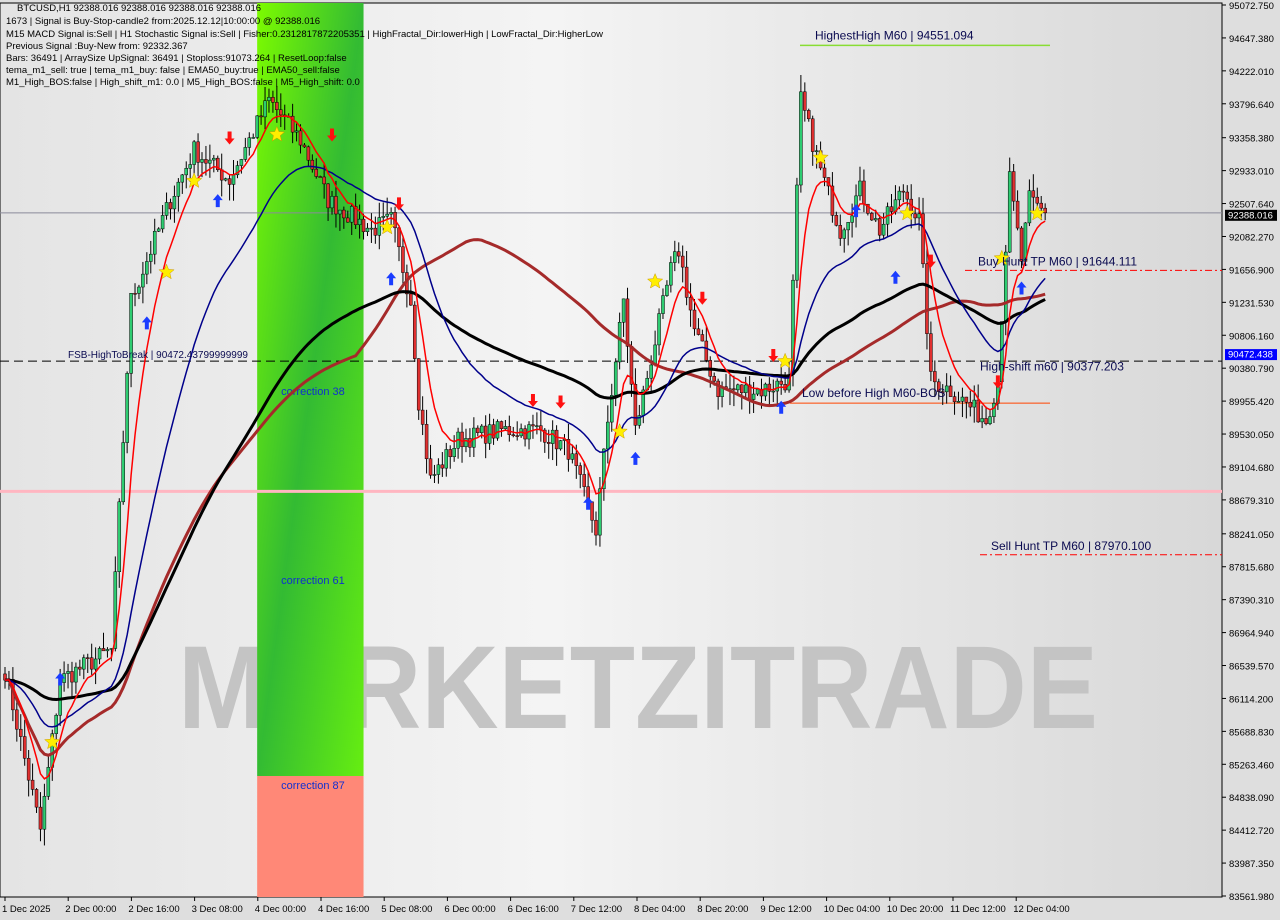  Describe the element at coordinates (97, 46) in the screenshot. I see `info-line-previous: Previous Signal :Buy-New from: 92332.367` at that location.